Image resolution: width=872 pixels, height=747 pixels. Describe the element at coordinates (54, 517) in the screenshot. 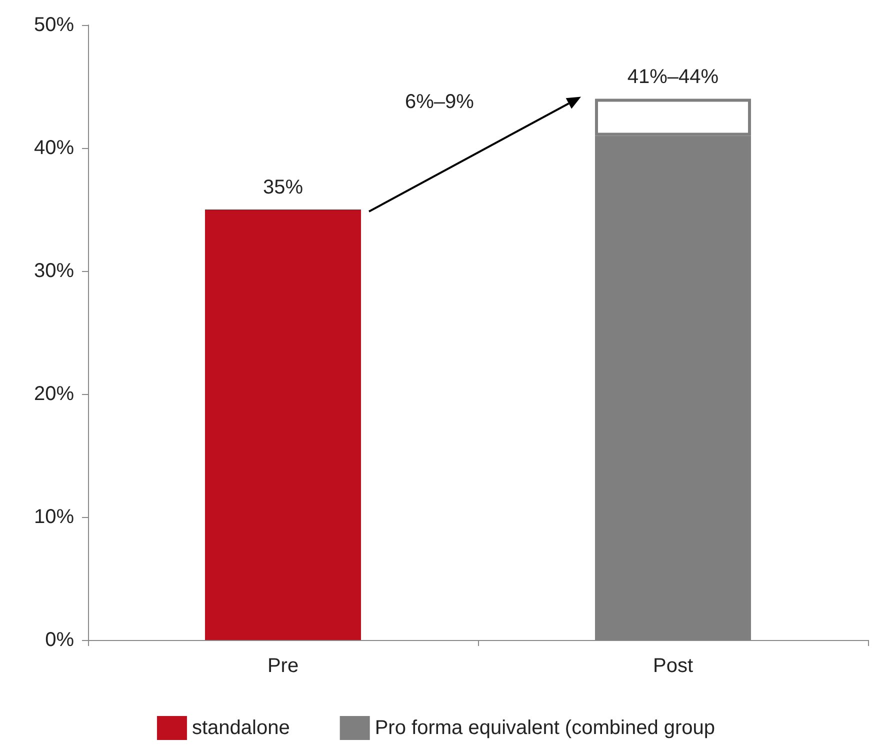

I see `y-tick-label: 10%` at that location.